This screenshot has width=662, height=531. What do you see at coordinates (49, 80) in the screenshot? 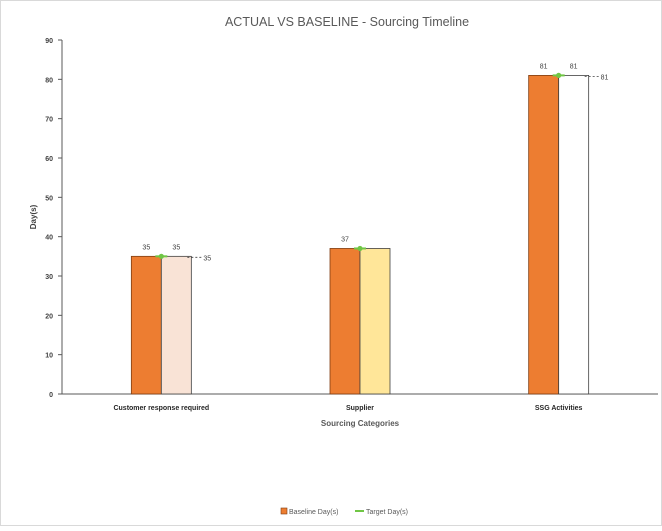
I see `y-tick-label: 80` at bounding box center [49, 80].